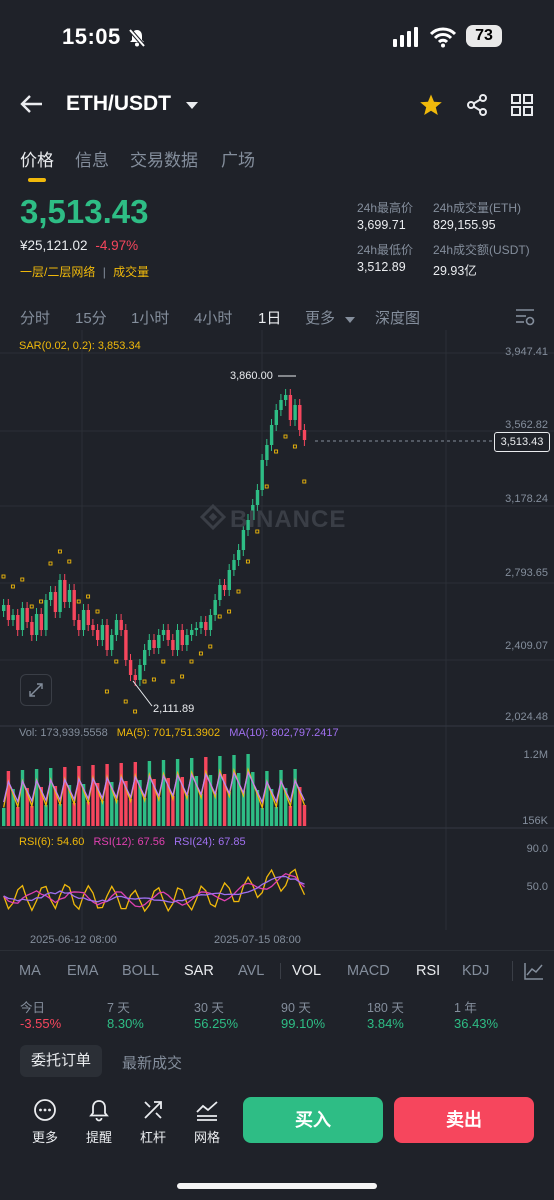  What do you see at coordinates (534, 973) in the screenshot?
I see `indicator-settings-icon` at bounding box center [534, 973].